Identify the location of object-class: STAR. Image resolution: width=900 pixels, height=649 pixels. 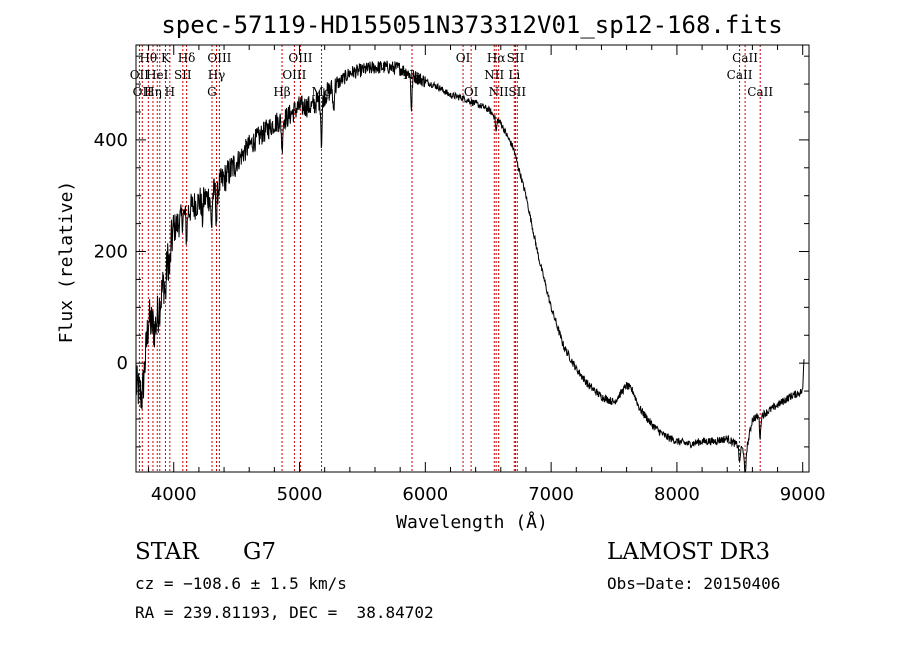
(167, 552).